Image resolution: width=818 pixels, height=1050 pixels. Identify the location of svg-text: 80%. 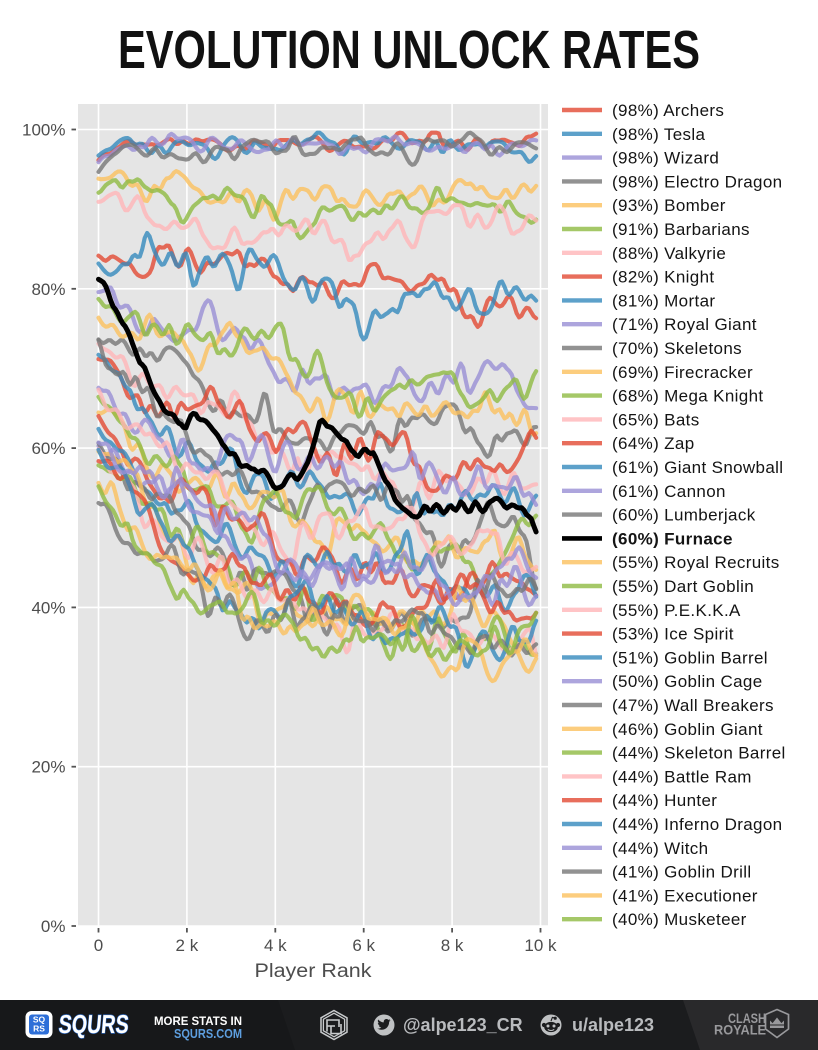
(48, 289).